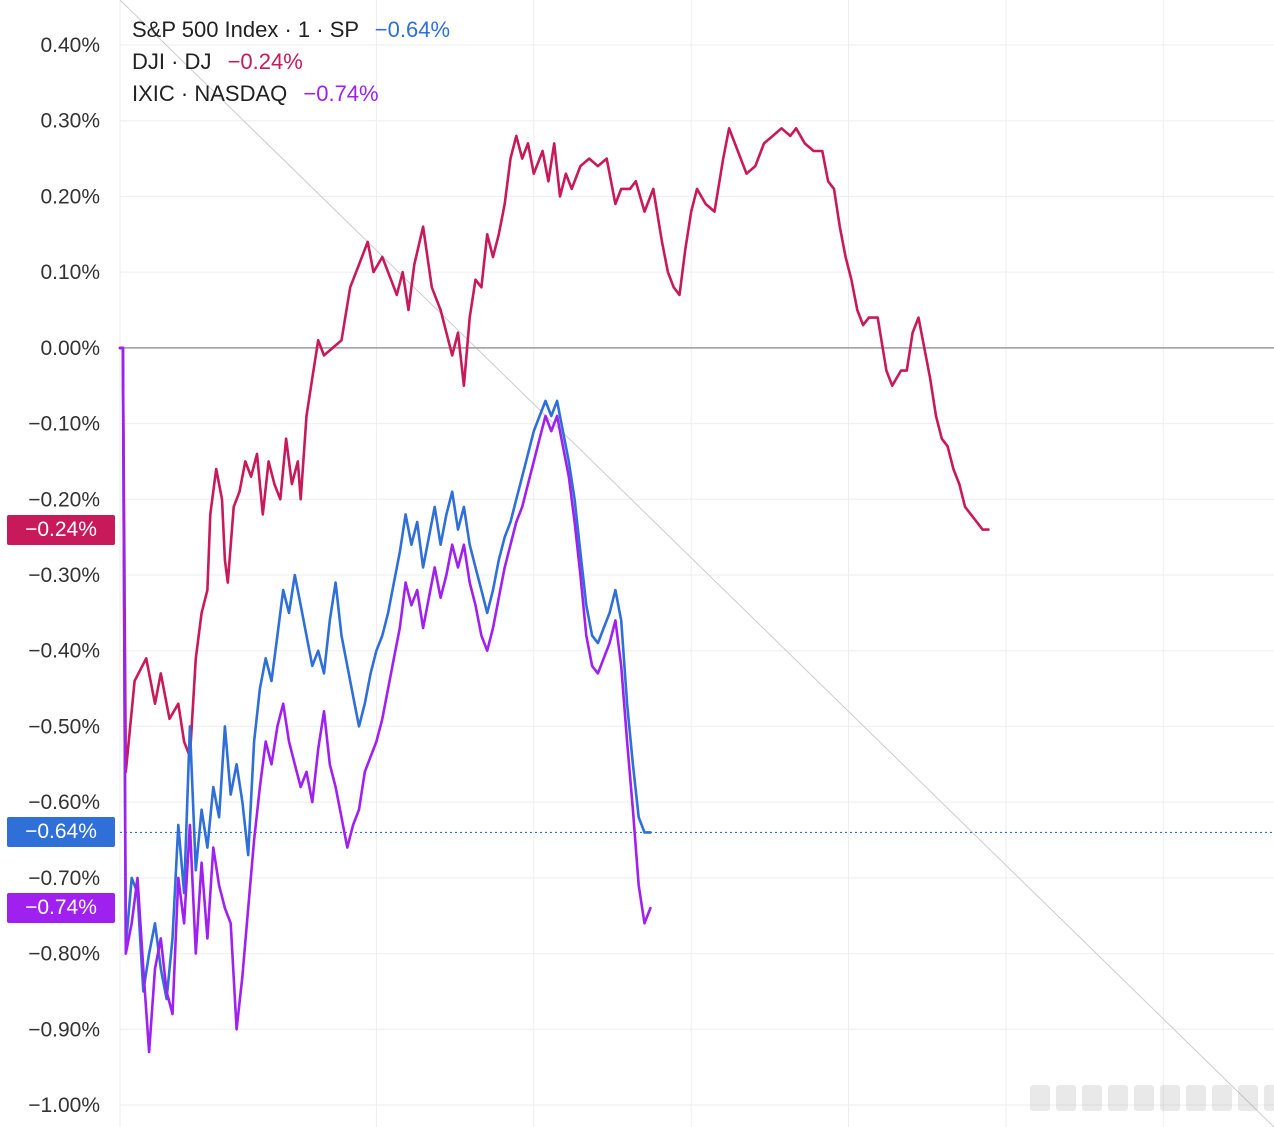 The width and height of the screenshot is (1274, 1127). I want to click on y-tick-label: −0.50%, so click(64, 726).